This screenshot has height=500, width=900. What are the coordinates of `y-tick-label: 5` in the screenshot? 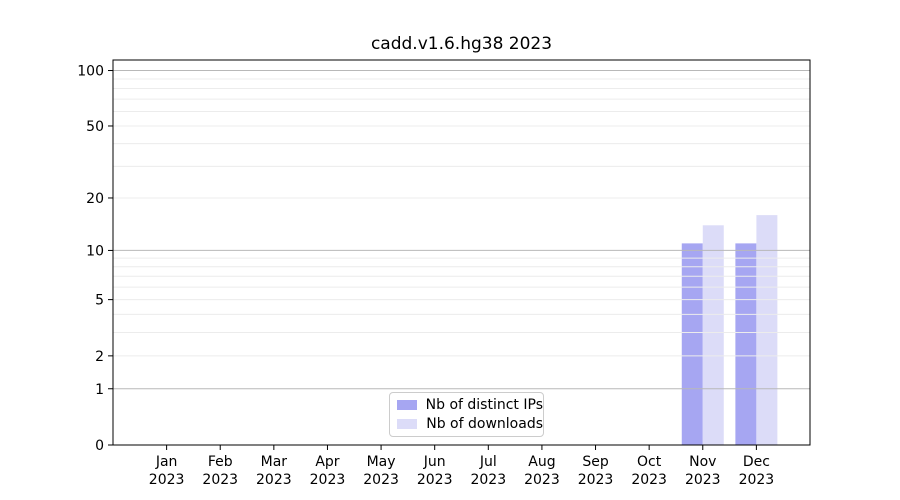 It's located at (99, 301).